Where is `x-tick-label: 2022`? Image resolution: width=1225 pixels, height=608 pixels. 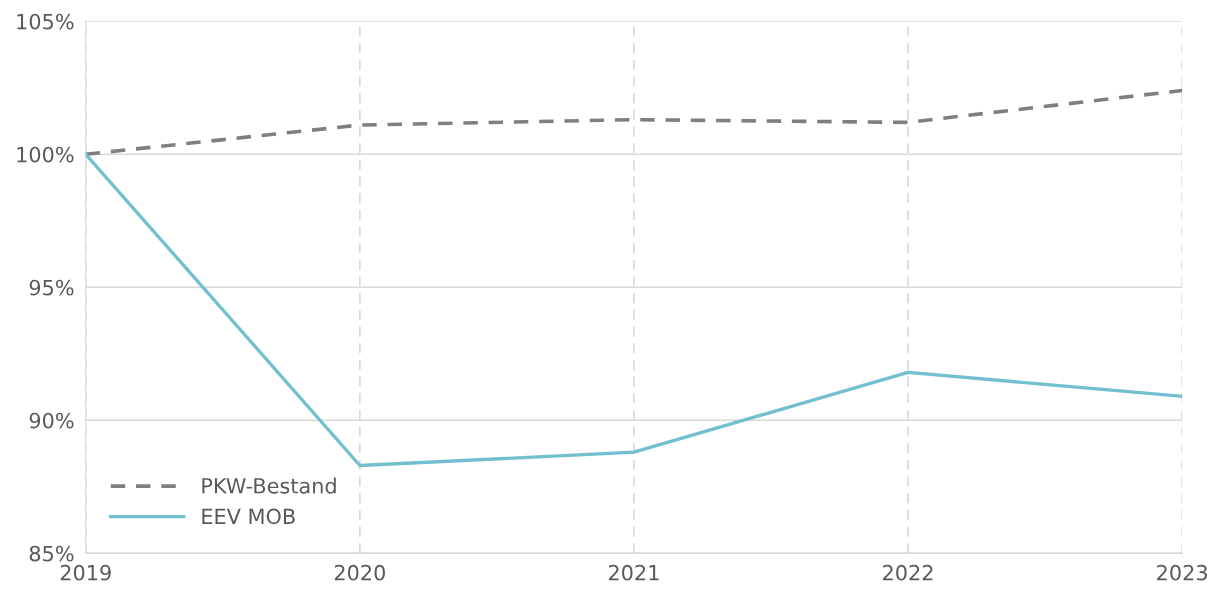 x-tick-label: 2022 is located at coordinates (908, 572).